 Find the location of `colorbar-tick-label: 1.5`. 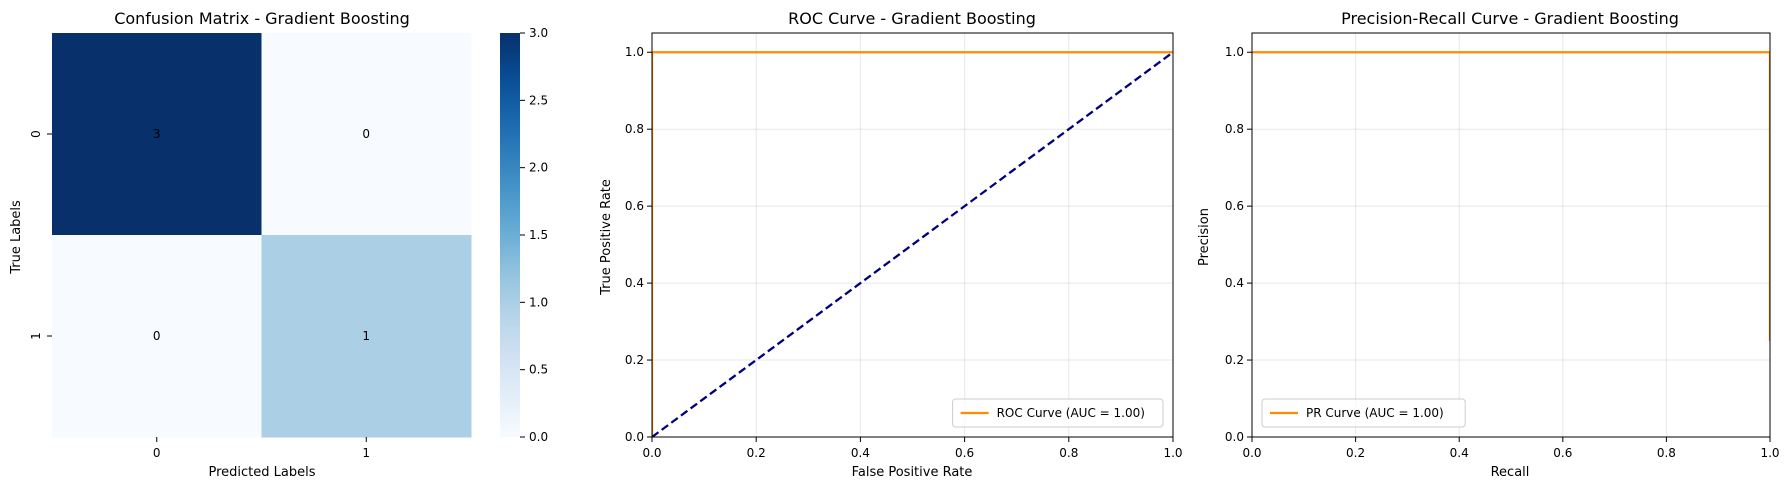

colorbar-tick-label: 1.5 is located at coordinates (538, 235).